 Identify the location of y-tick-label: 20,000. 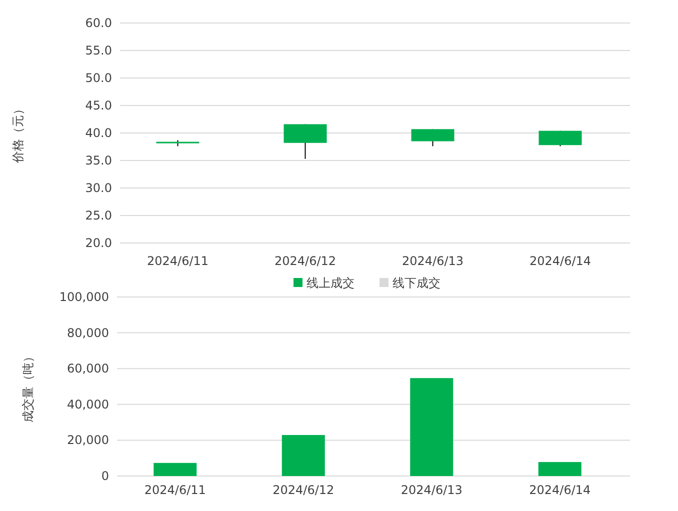
(88, 440).